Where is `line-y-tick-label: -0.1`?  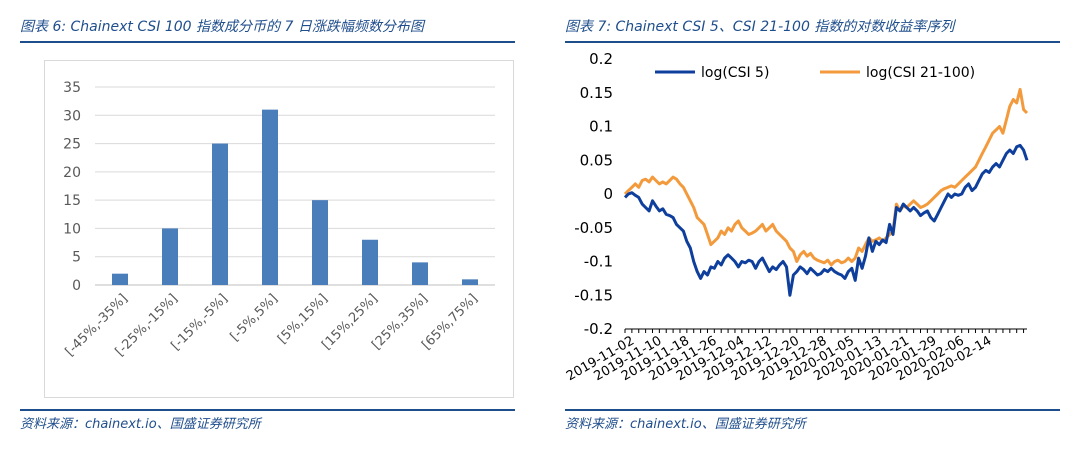
line-y-tick-label: -0.1 is located at coordinates (598, 262).